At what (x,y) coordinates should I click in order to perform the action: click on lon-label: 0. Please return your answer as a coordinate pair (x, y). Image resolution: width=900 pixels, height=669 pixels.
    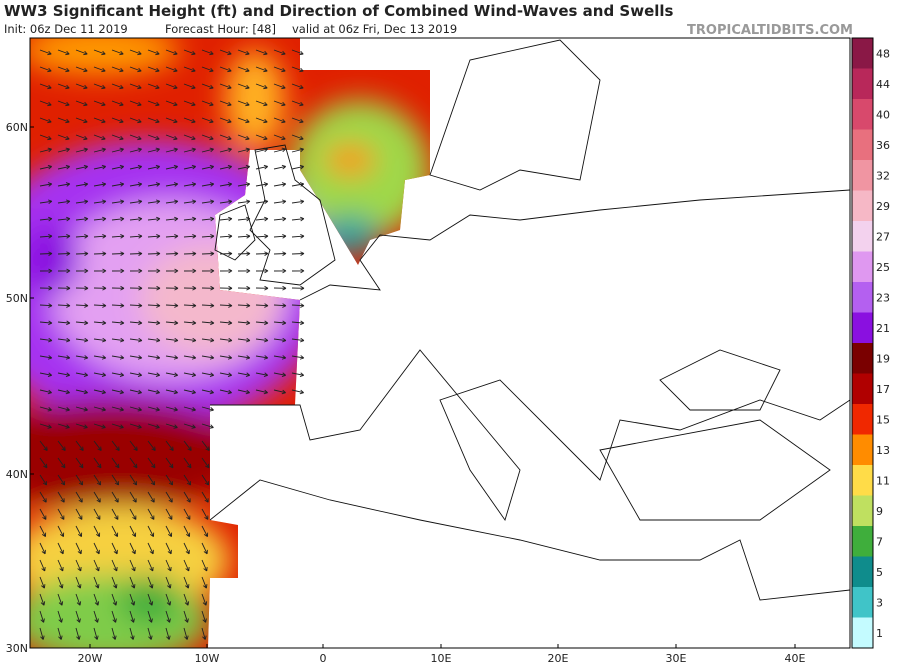
    Looking at the image, I should click on (323, 658).